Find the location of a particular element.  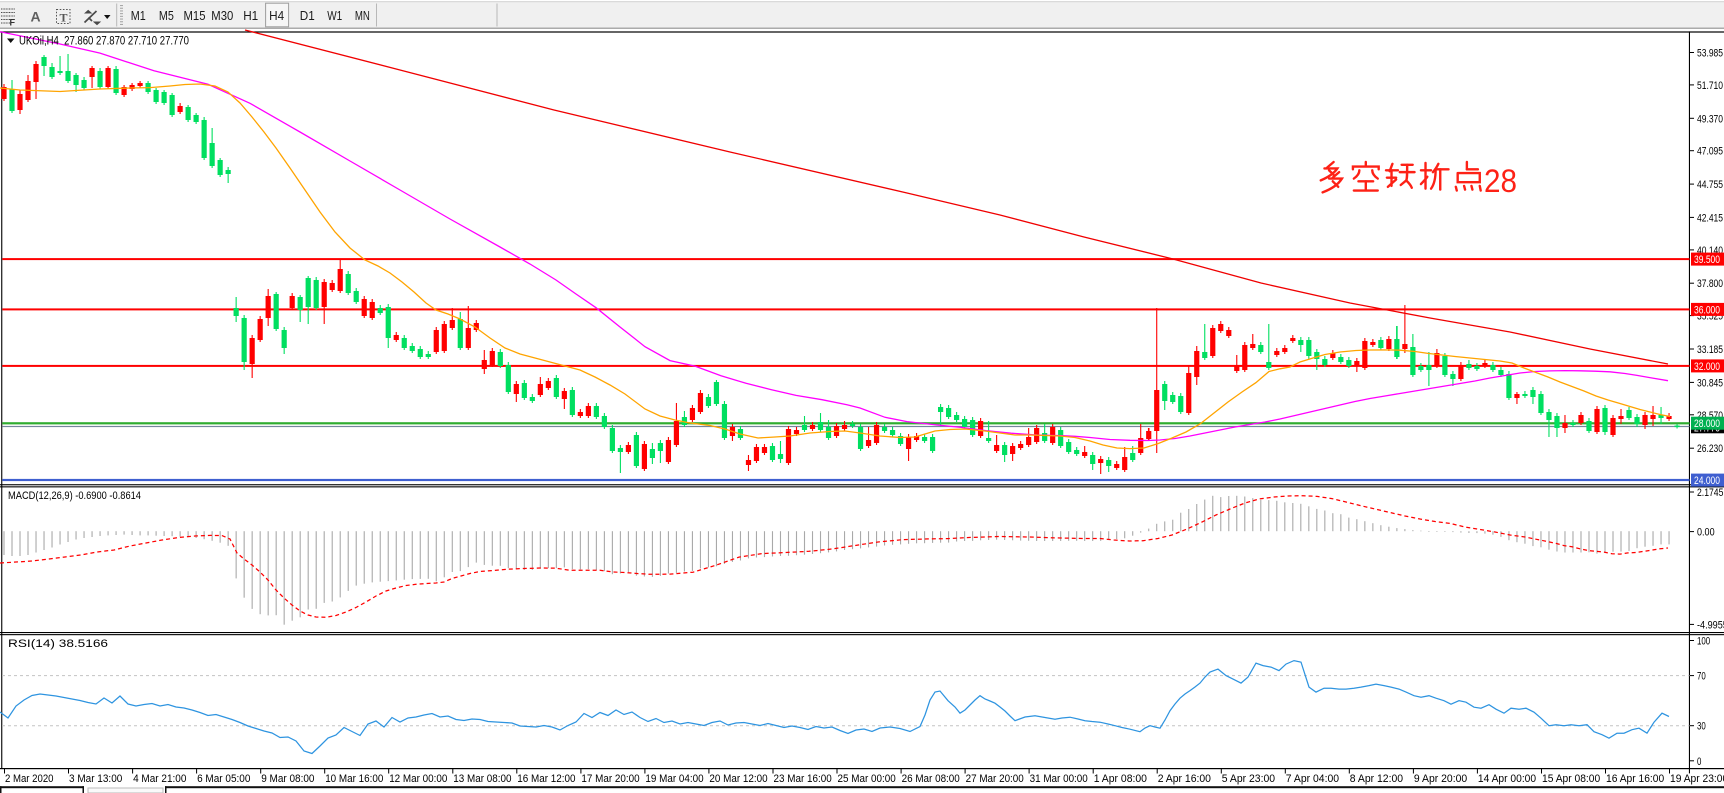

svg-text: 0 is located at coordinates (1699, 762).